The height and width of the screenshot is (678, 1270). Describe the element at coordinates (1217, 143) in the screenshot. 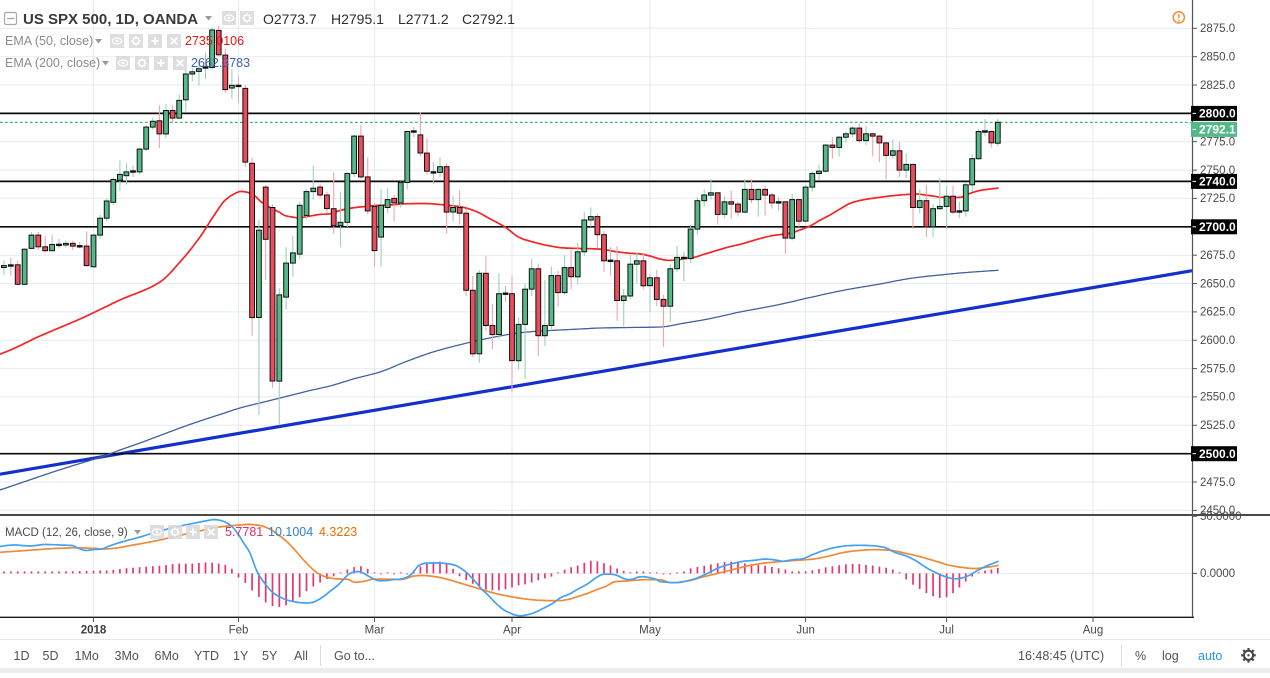

I see `svg-text: 2775.0` at that location.